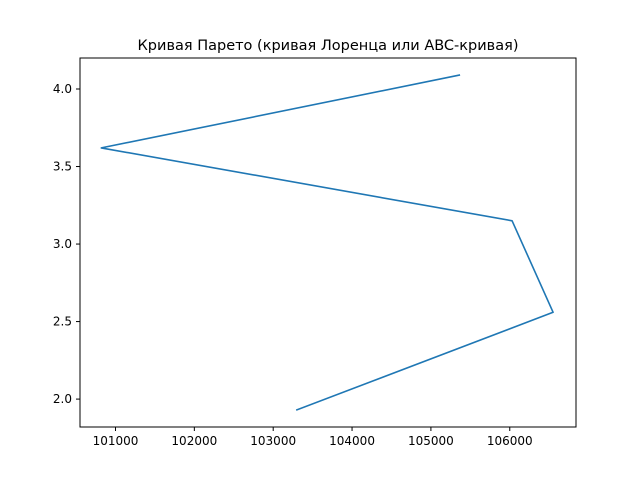 This screenshot has height=480, width=640. Describe the element at coordinates (62, 322) in the screenshot. I see `y-tick-label: 2.5` at that location.